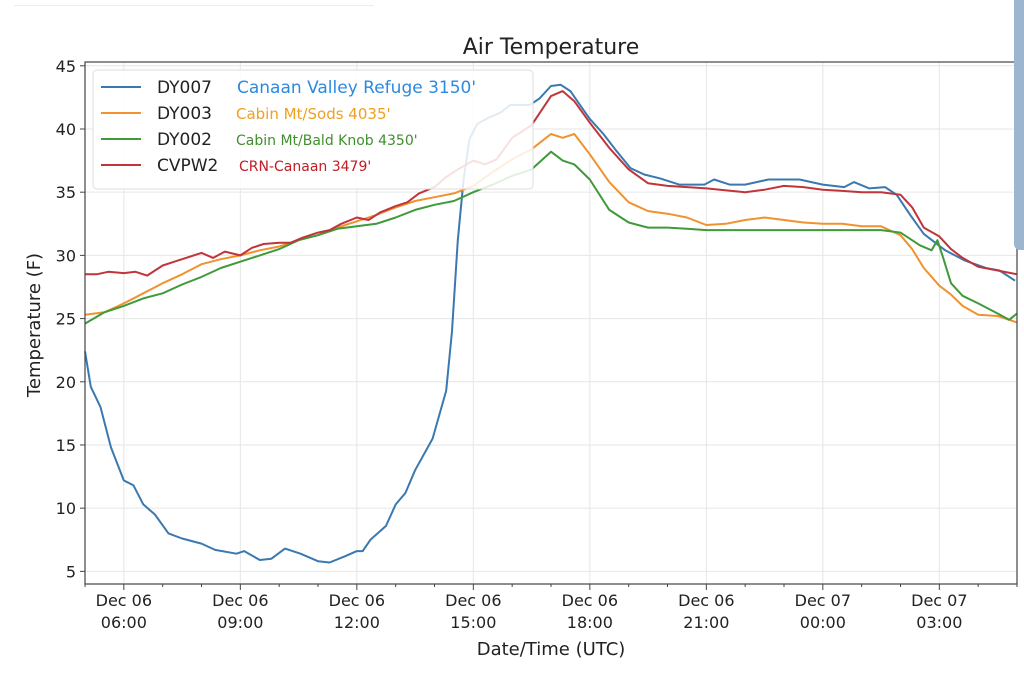 Image resolution: width=1024 pixels, height=676 pixels. Describe the element at coordinates (313, 114) in the screenshot. I see `legend-station-name: Cabin Mt/Sods 4035'` at that location.